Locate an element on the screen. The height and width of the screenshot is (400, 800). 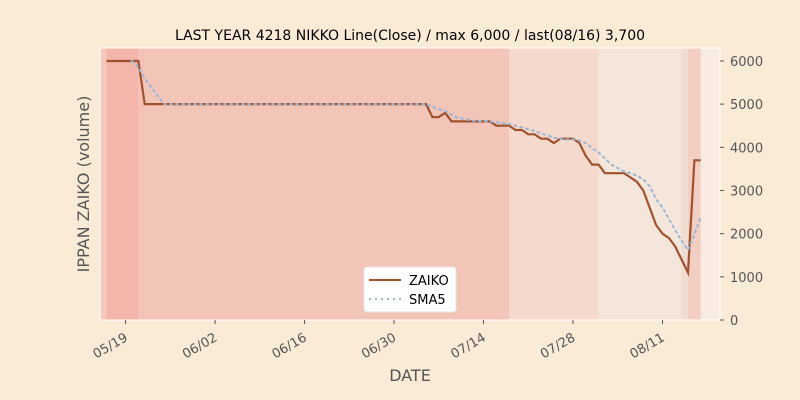
y-tick-label: 2000 is located at coordinates (746, 235).